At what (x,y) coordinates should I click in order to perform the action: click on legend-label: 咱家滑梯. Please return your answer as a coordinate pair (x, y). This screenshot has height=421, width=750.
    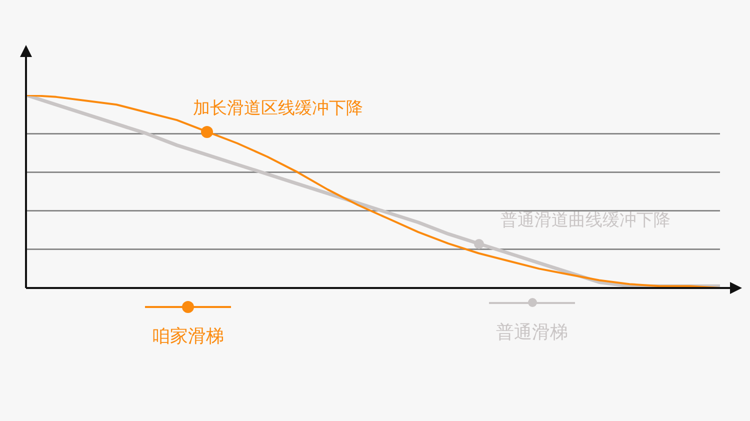
    Looking at the image, I should click on (188, 336).